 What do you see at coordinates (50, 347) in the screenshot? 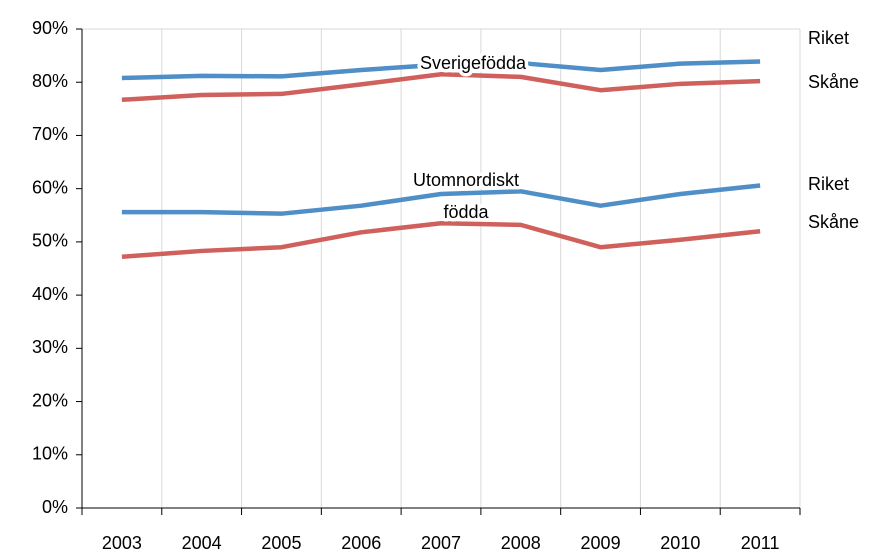
I see `y-tick-label: 30%` at bounding box center [50, 347].